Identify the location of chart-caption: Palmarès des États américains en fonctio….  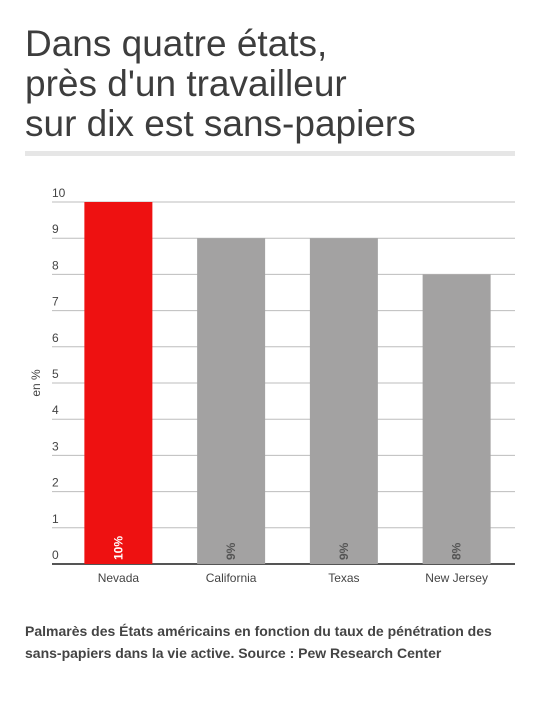
(258, 642).